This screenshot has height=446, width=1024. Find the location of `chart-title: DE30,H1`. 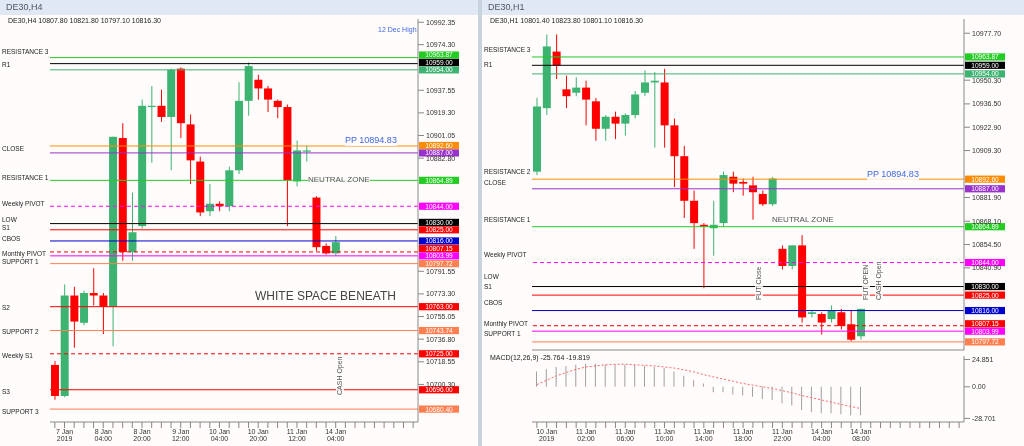

chart-title: DE30,H1 is located at coordinates (753, 7).